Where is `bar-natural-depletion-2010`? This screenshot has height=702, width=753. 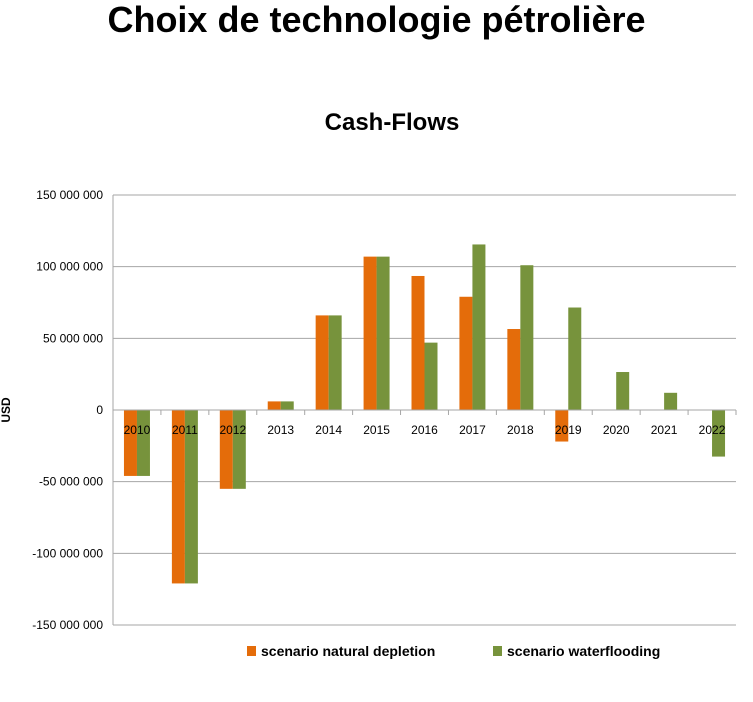 bar-natural-depletion-2010 is located at coordinates (130, 443).